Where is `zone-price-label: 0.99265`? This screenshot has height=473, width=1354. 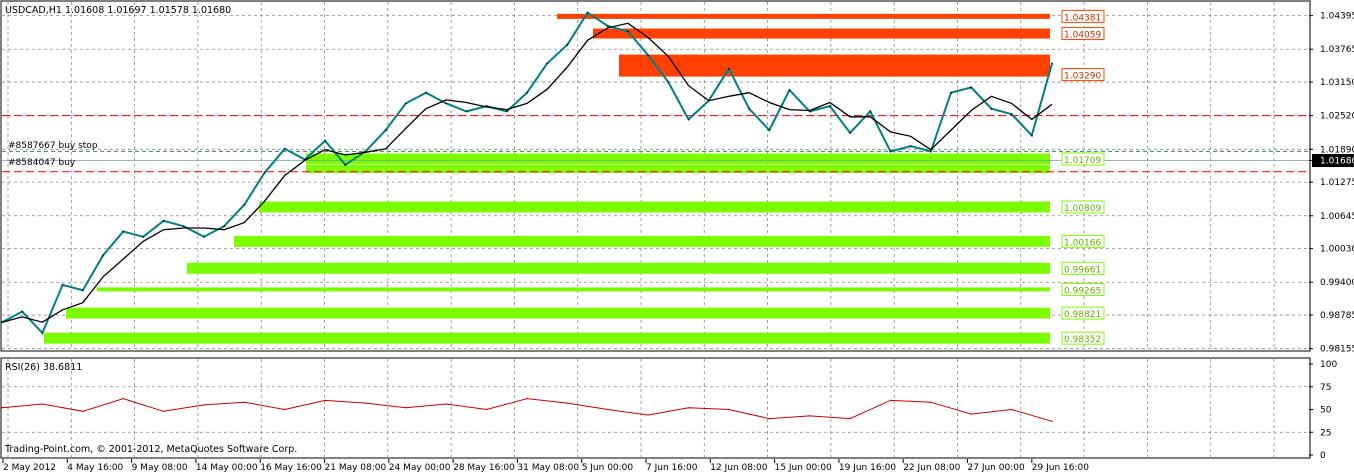
zone-price-label: 0.99265 is located at coordinates (1082, 291).